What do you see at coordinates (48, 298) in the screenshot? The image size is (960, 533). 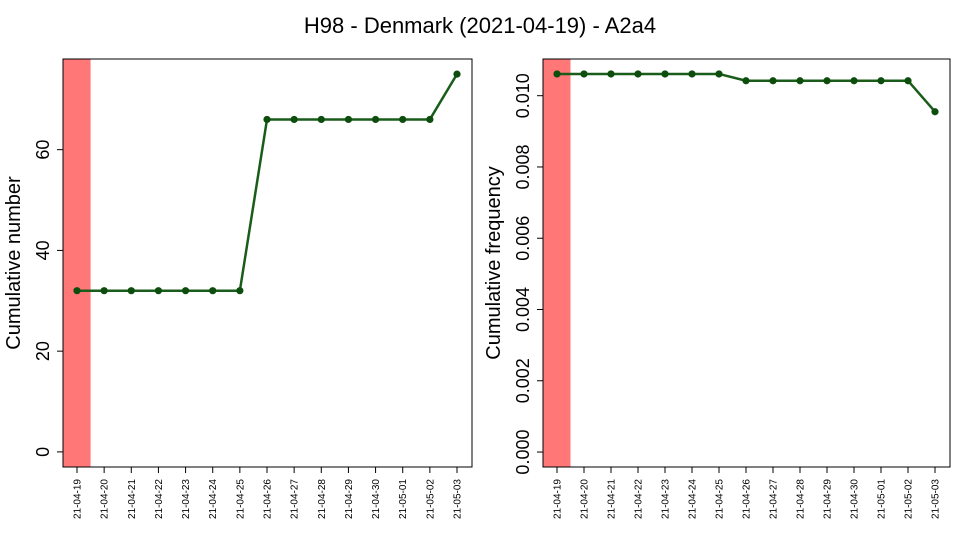 I see `y-axis: 0 20 40 60` at bounding box center [48, 298].